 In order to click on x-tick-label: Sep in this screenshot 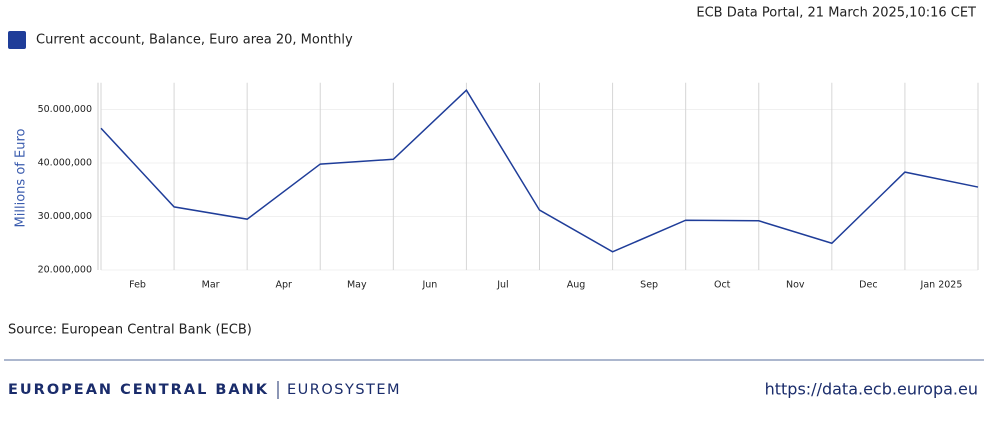, I will do `click(649, 285)`.